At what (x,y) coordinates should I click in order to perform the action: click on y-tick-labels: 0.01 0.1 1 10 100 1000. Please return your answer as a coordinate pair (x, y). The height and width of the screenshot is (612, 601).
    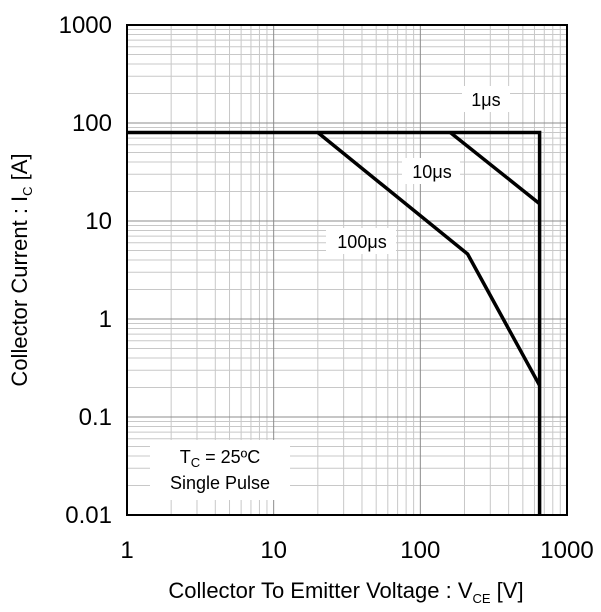
    Looking at the image, I should click on (85, 270).